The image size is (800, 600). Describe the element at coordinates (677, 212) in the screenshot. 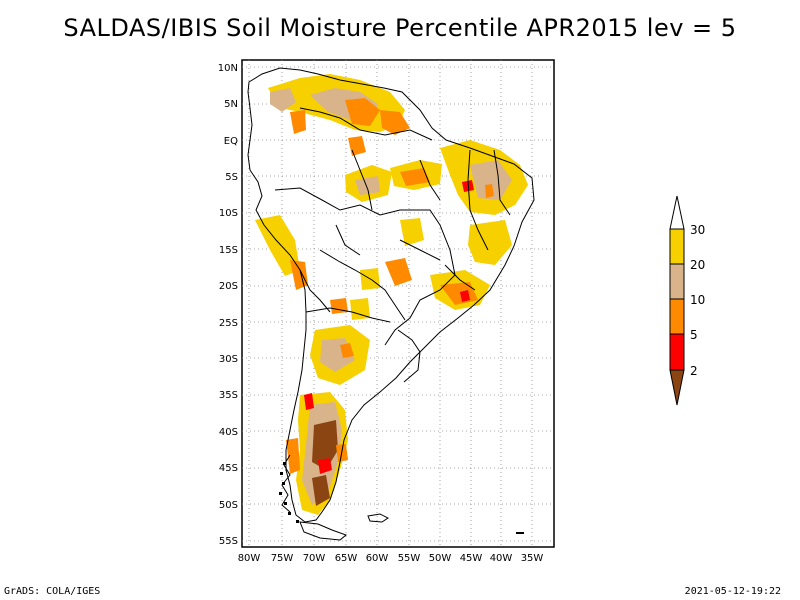

I see `colorbar-top-arrow` at that location.